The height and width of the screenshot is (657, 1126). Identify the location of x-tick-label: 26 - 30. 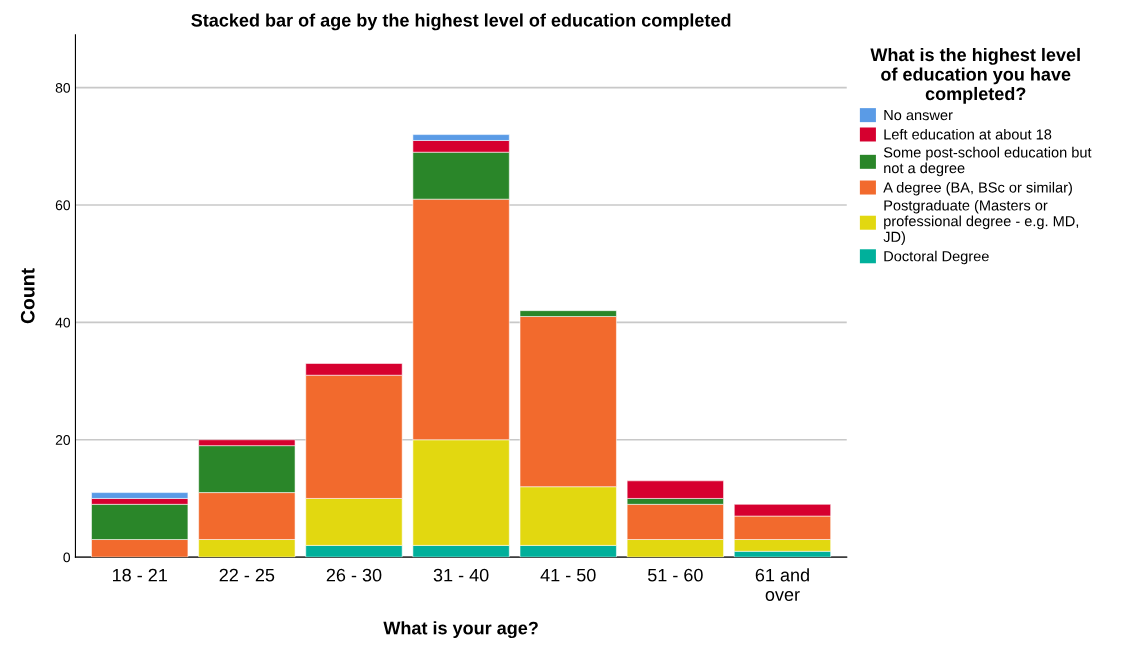
(354, 575).